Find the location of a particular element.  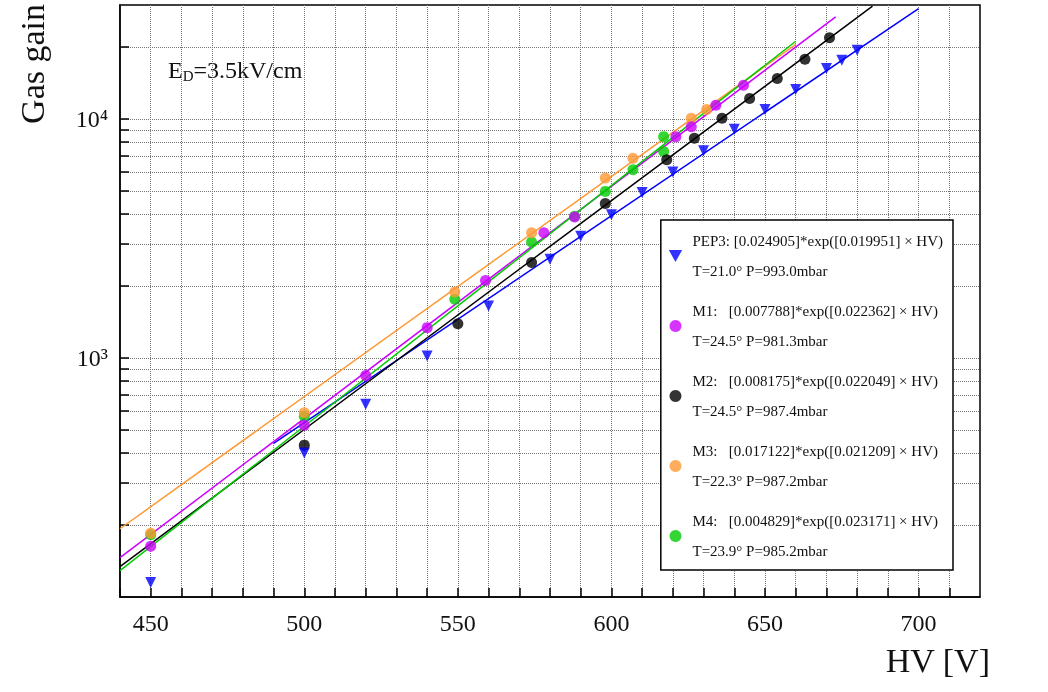

legend-label: M4: [0.004829]*exp([0.023171] × HV) T=23.9° P=985.2mbar is located at coordinates (815, 536).